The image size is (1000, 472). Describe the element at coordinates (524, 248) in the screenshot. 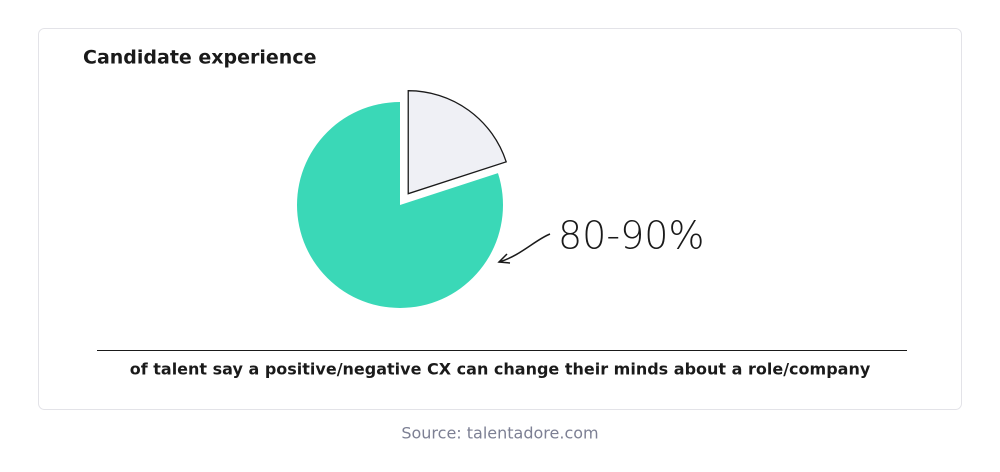

I see `arrow` at that location.